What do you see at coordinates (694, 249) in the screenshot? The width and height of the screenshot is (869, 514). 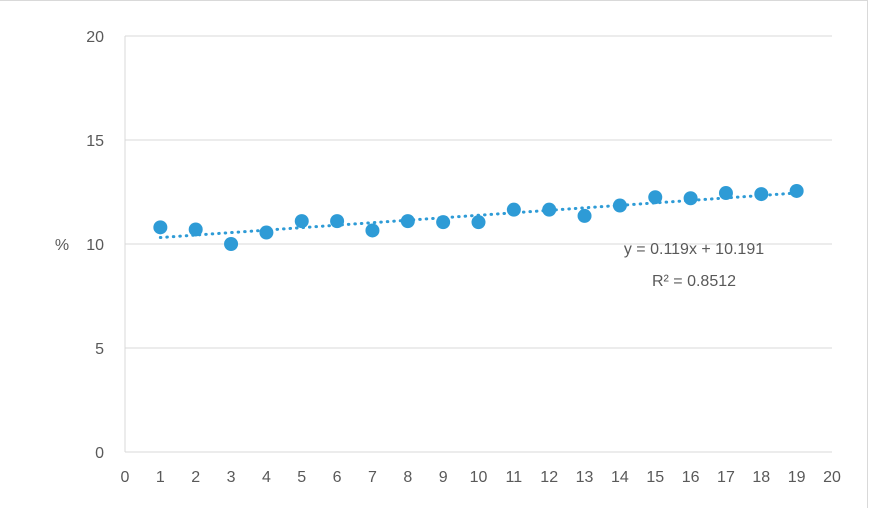 I see `trendline-equation-label: y = 0.119x + 10.191` at bounding box center [694, 249].